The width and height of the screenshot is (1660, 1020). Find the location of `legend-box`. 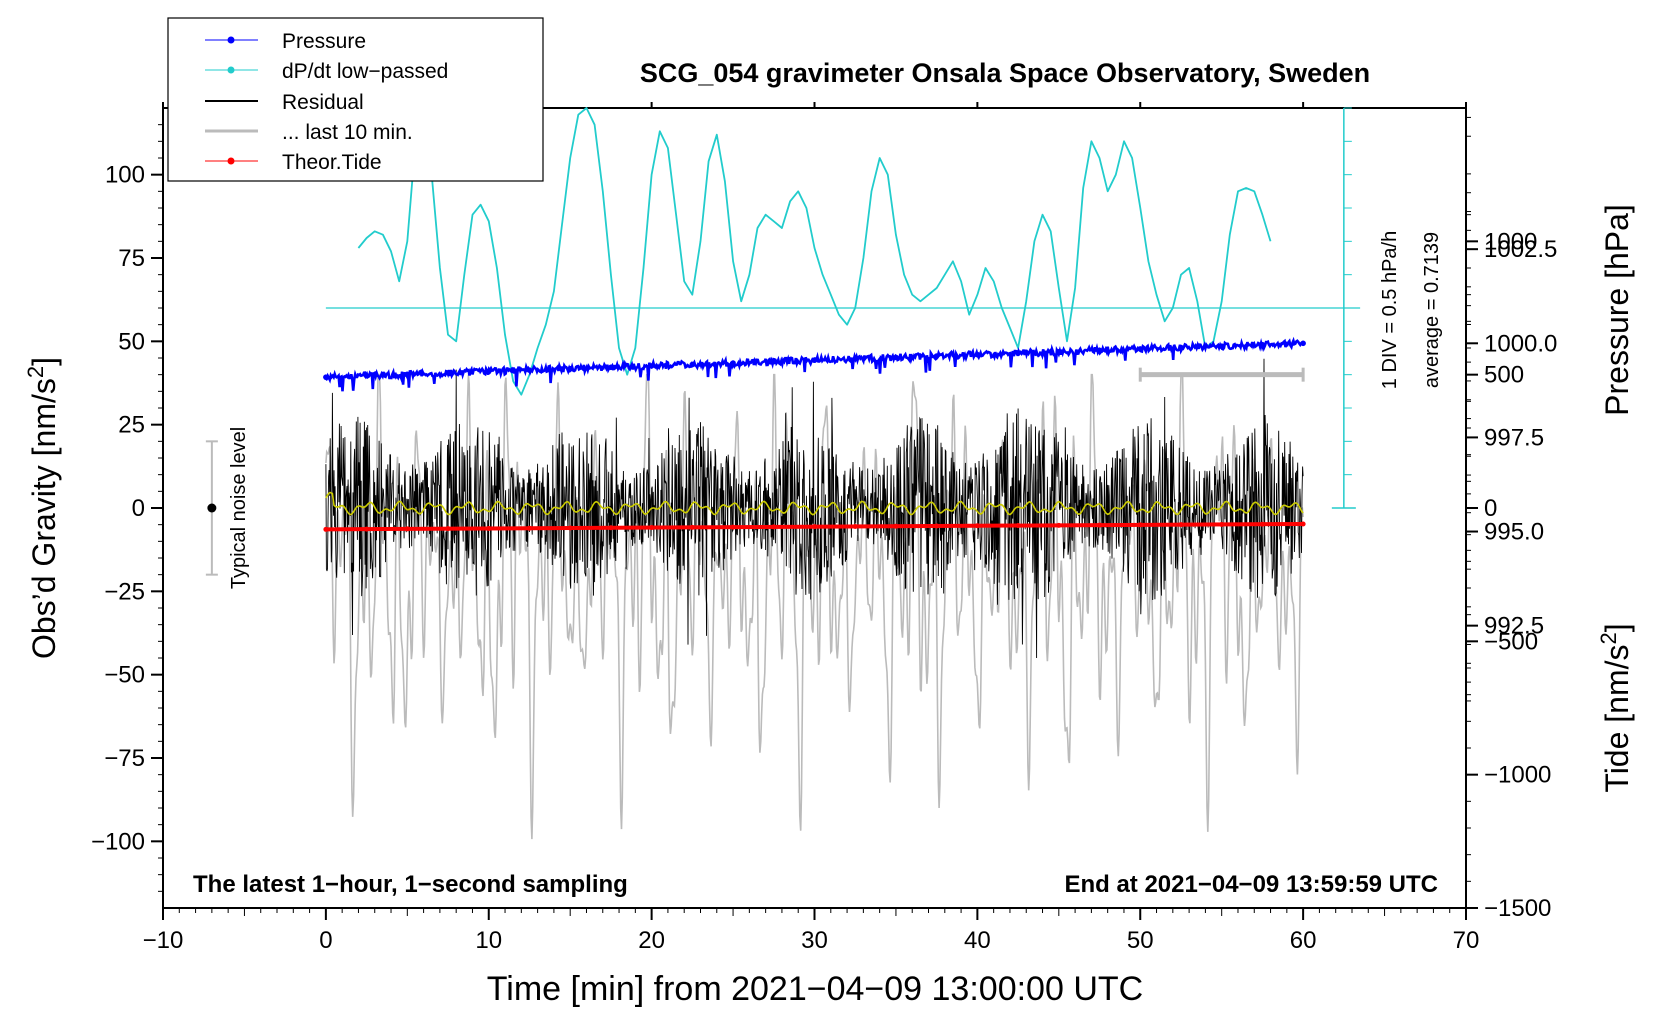

legend-box is located at coordinates (355, 99).